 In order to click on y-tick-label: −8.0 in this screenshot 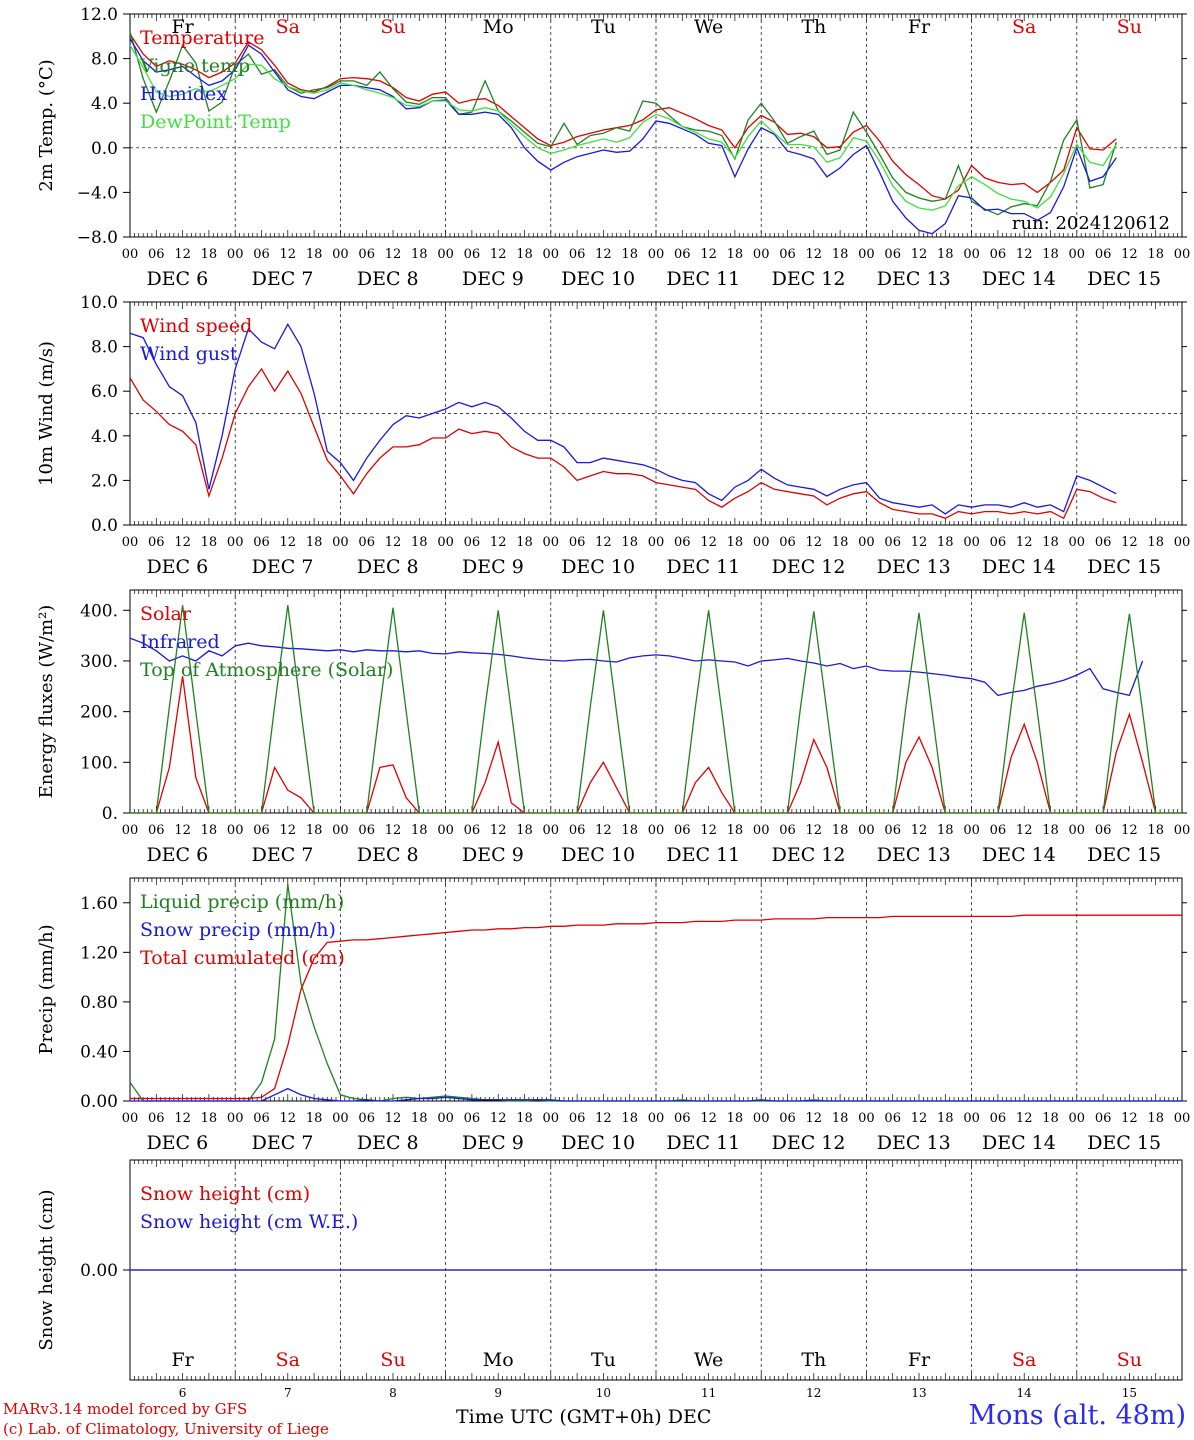, I will do `click(97, 238)`.